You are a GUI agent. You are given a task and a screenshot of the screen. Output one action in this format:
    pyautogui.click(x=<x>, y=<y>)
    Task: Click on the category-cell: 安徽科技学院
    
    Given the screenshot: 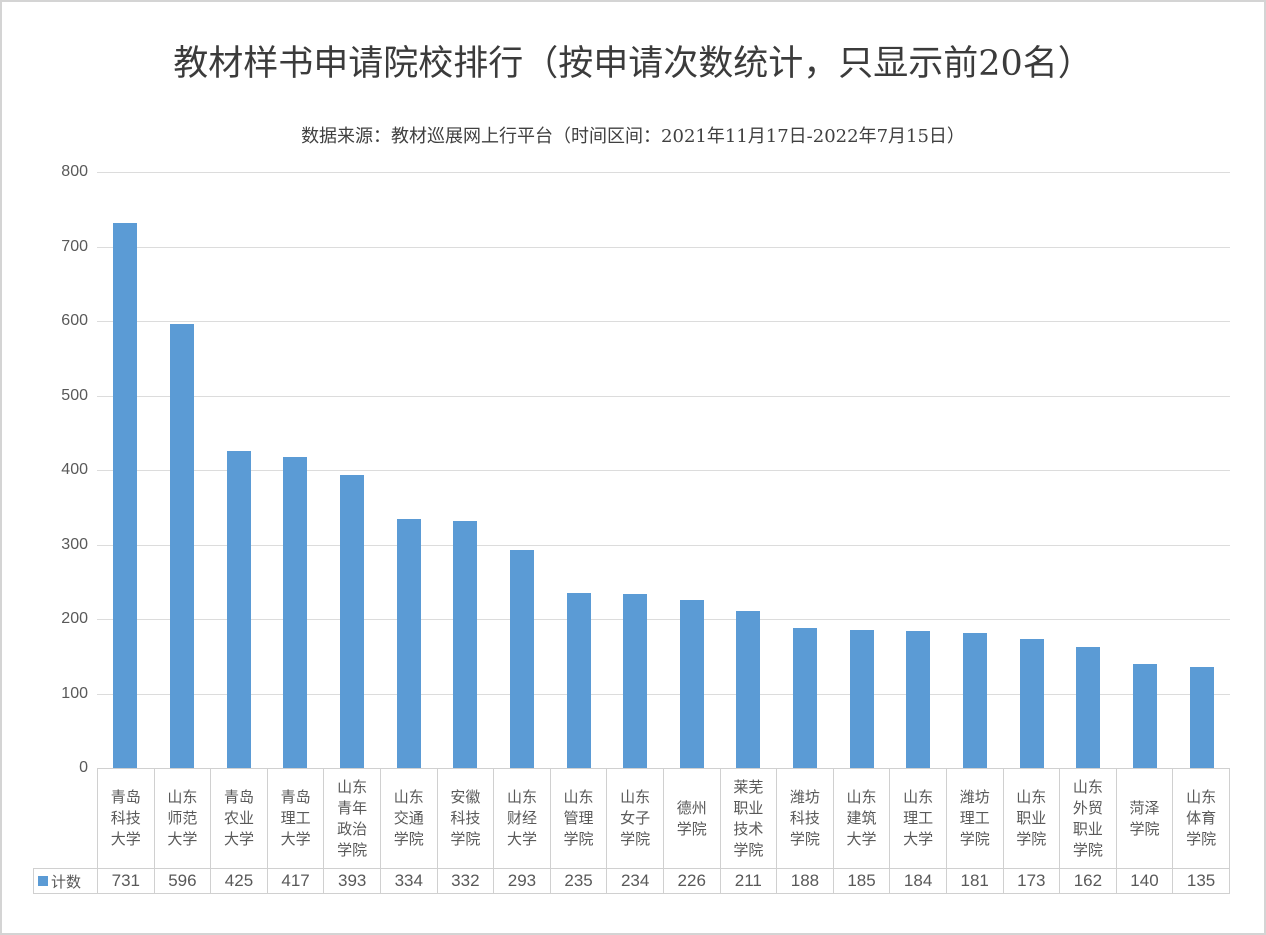 What is the action you would take?
    pyautogui.click(x=466, y=818)
    